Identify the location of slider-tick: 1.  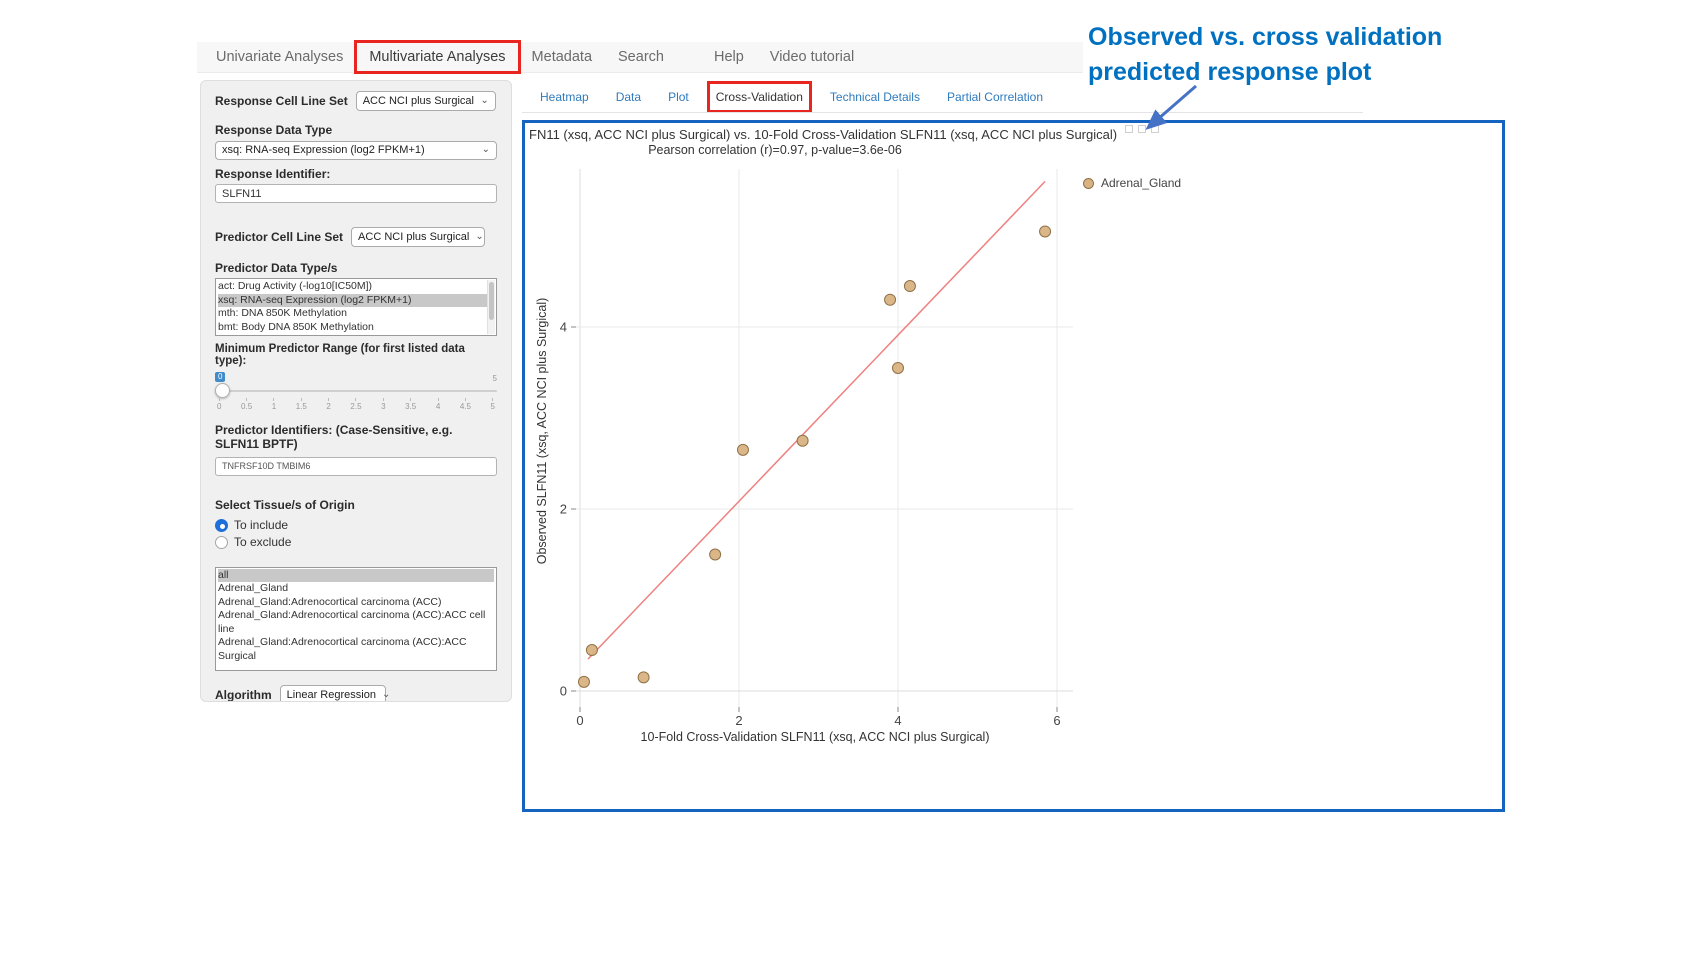
(274, 404).